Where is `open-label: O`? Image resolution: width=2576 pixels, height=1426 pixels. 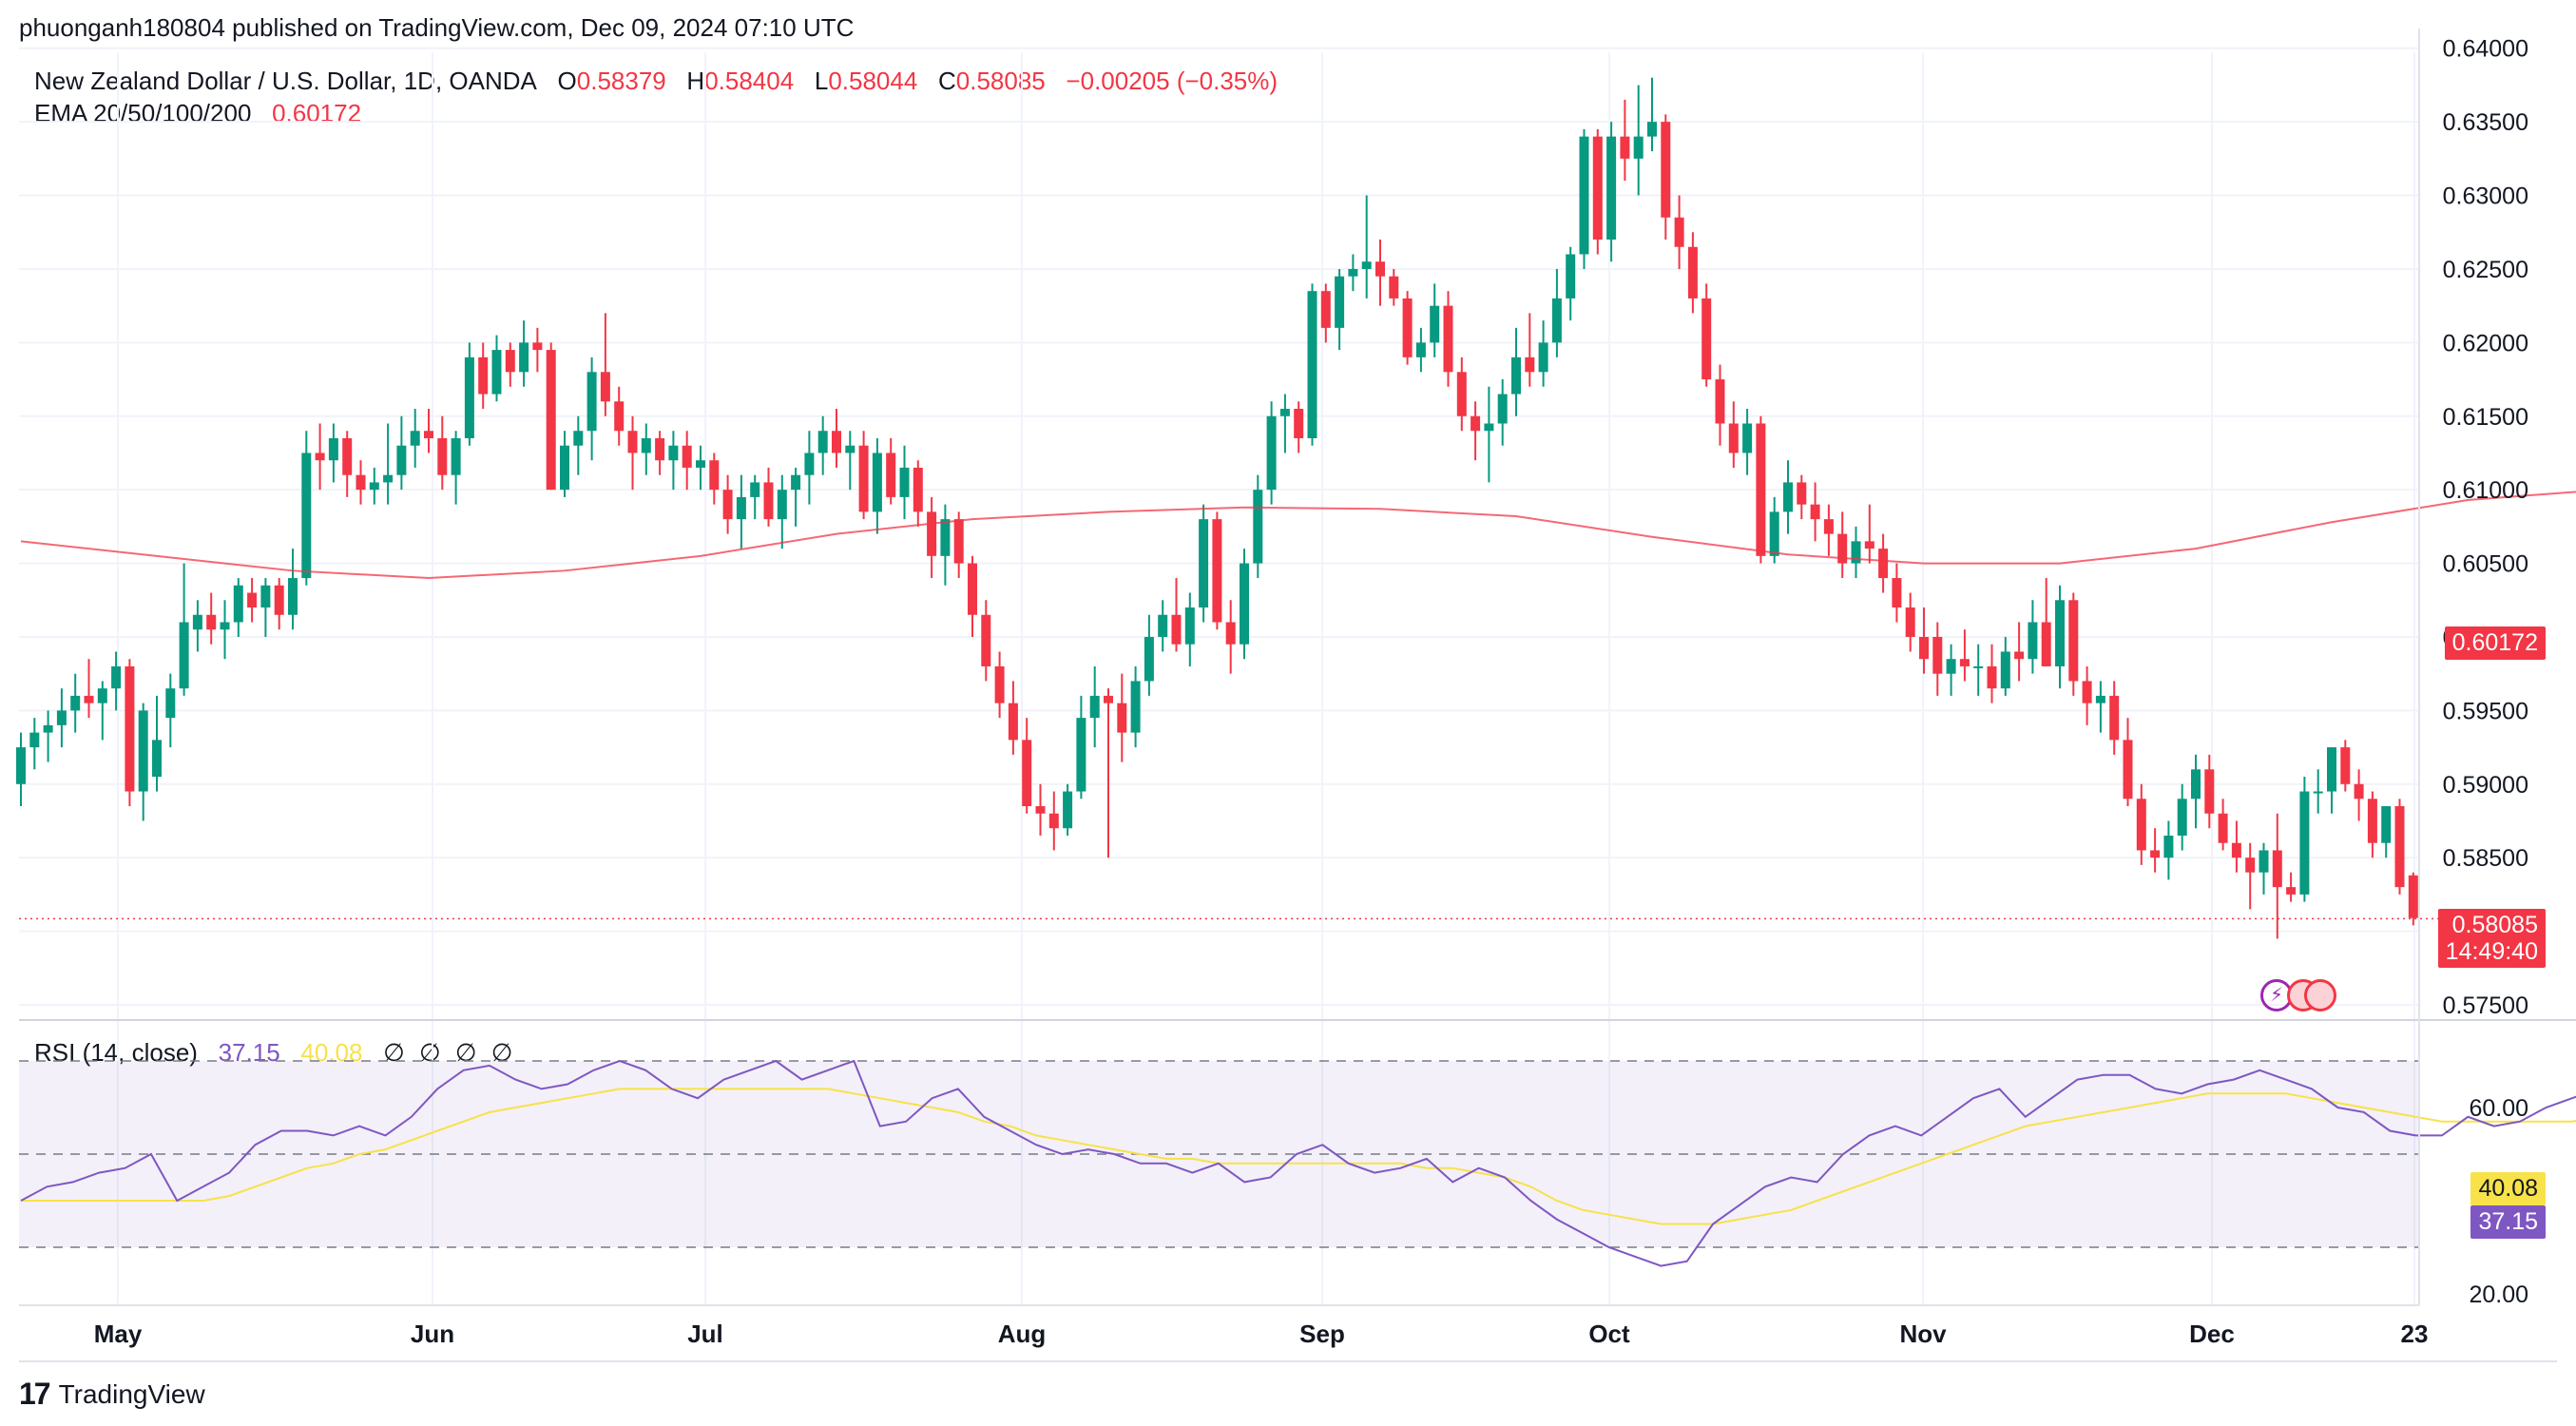 open-label: O is located at coordinates (567, 81).